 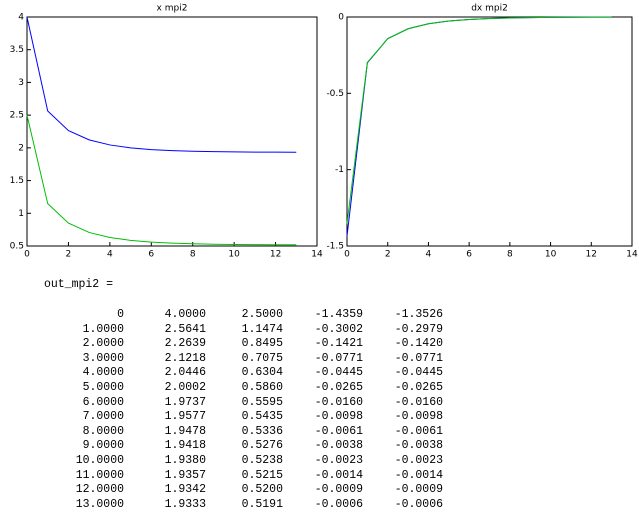 I want to click on table-cell: 0.6304, so click(x=262, y=373).